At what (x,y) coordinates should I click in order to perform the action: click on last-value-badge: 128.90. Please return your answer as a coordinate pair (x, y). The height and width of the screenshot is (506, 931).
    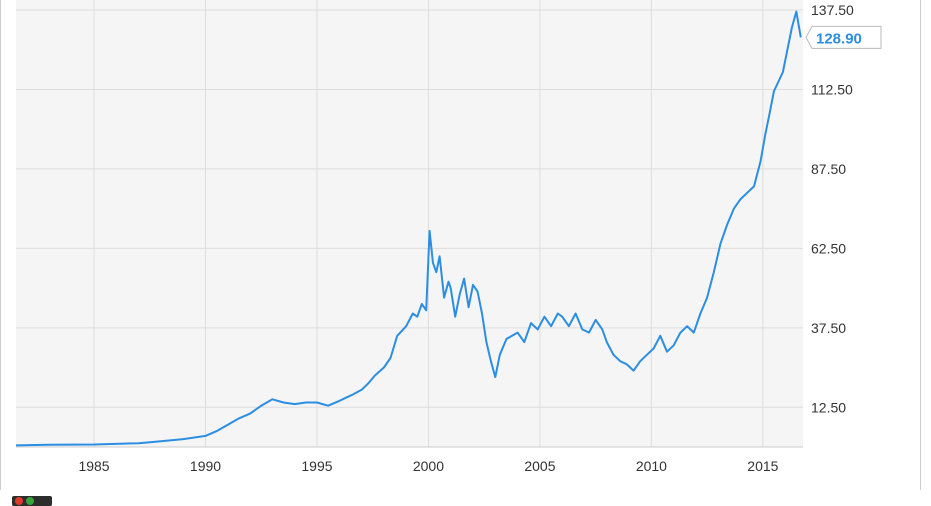
    Looking at the image, I should click on (843, 37).